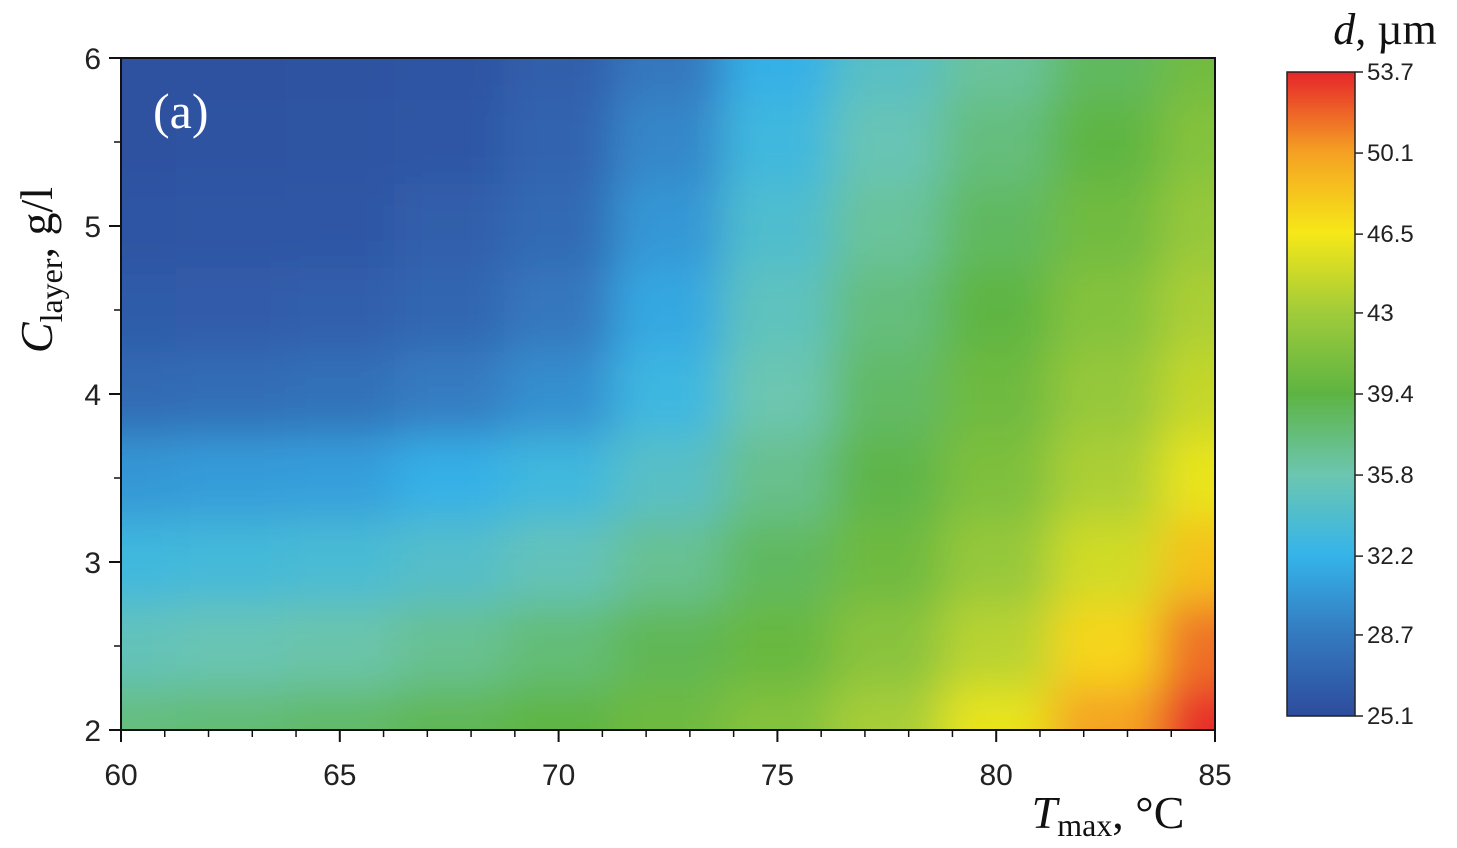 Image resolution: width=1457 pixels, height=848 pixels. Describe the element at coordinates (1344, 29) in the screenshot. I see `colorbar-symbol: d` at that location.